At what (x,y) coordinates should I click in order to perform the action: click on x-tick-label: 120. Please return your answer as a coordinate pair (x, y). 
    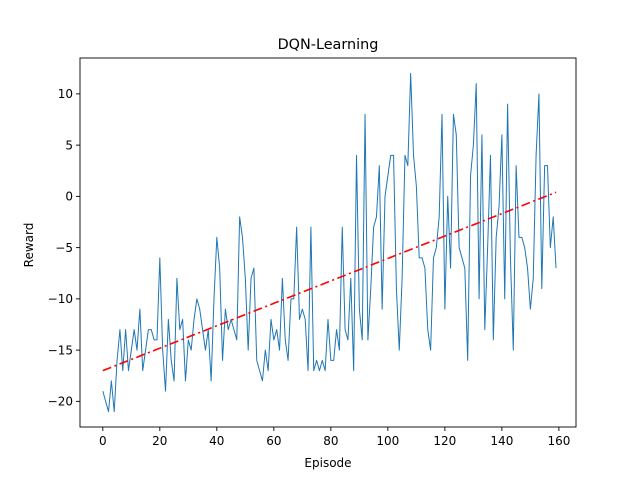
    Looking at the image, I should click on (444, 441).